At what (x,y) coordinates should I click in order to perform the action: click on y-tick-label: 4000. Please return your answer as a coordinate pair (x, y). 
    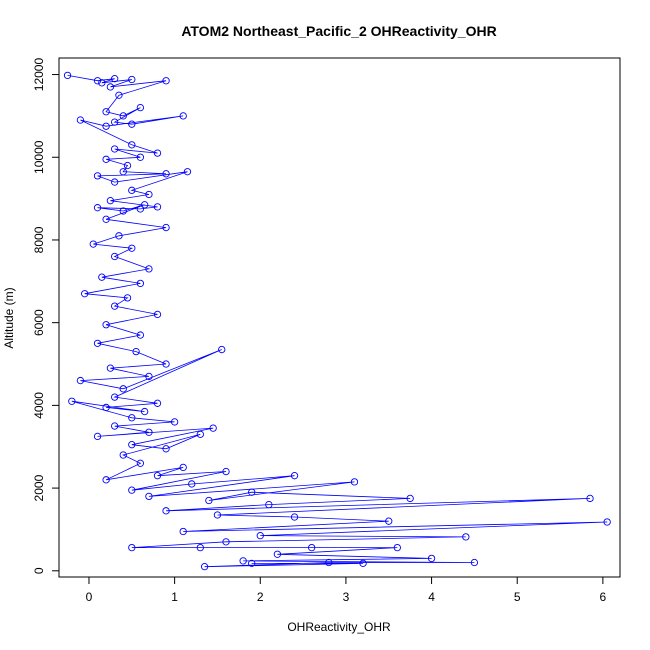
    Looking at the image, I should click on (39, 405).